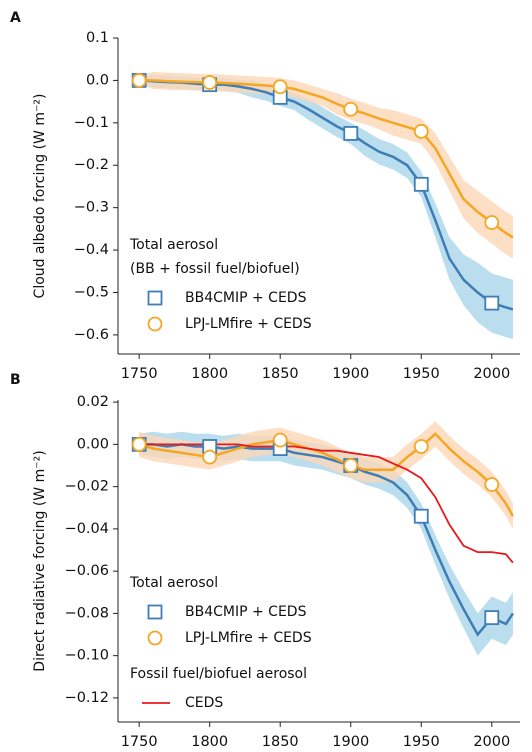 The image size is (532, 752). I want to click on y-tick-label: −0.1, so click(91, 123).